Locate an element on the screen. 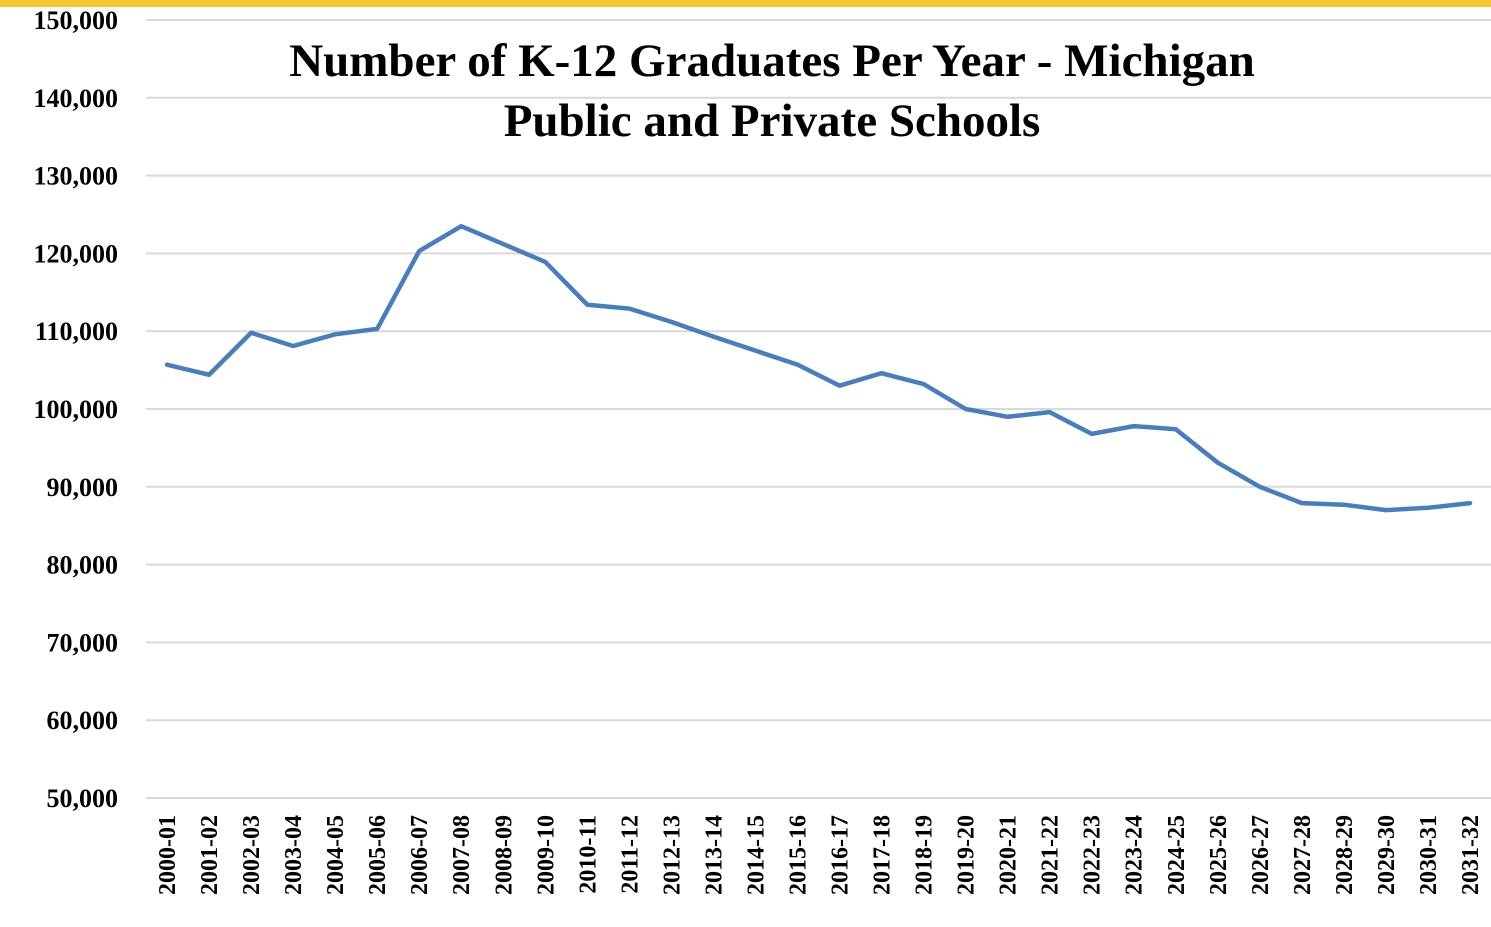  x-tick-label: 2010-11 is located at coordinates (588, 854).